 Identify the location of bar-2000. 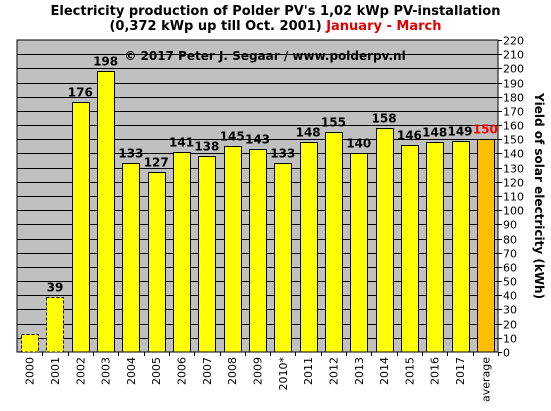
(30, 343).